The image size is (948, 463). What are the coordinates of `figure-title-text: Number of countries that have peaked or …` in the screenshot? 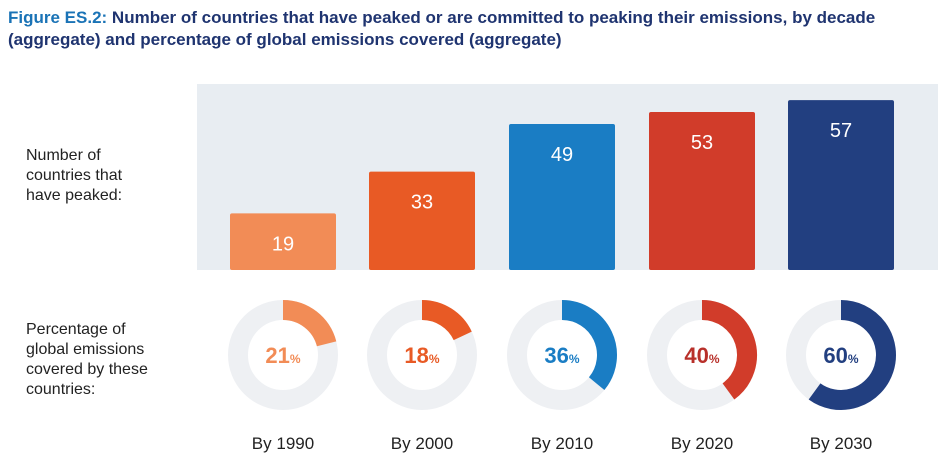 It's located at (442, 28).